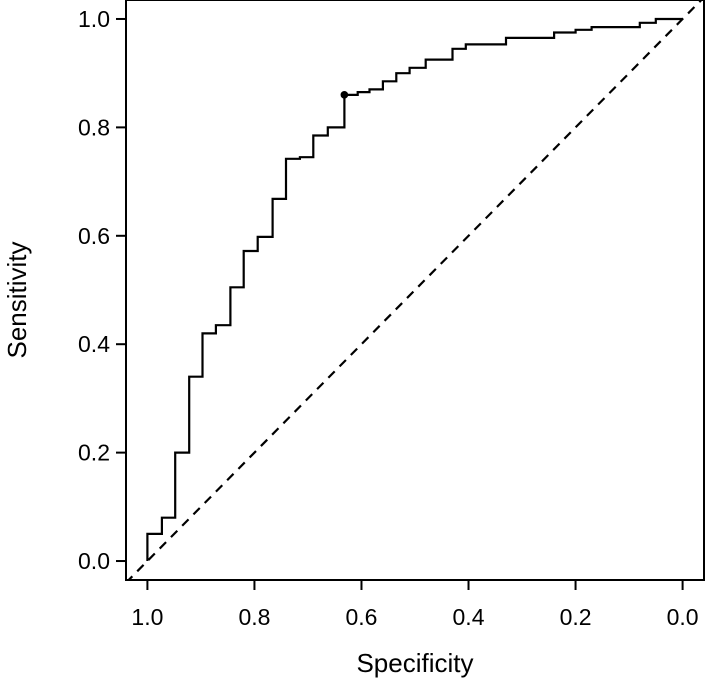 The image size is (709, 685). What do you see at coordinates (94, 127) in the screenshot?
I see `y-tick-label: 0.8` at bounding box center [94, 127].